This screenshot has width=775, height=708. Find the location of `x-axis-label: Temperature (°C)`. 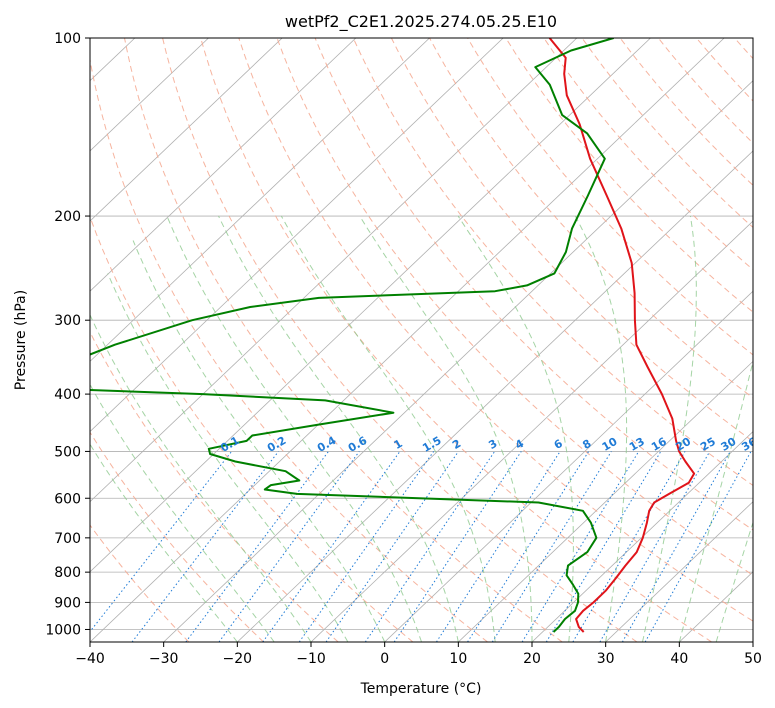

x-axis-label: Temperature (°C) is located at coordinates (421, 689).